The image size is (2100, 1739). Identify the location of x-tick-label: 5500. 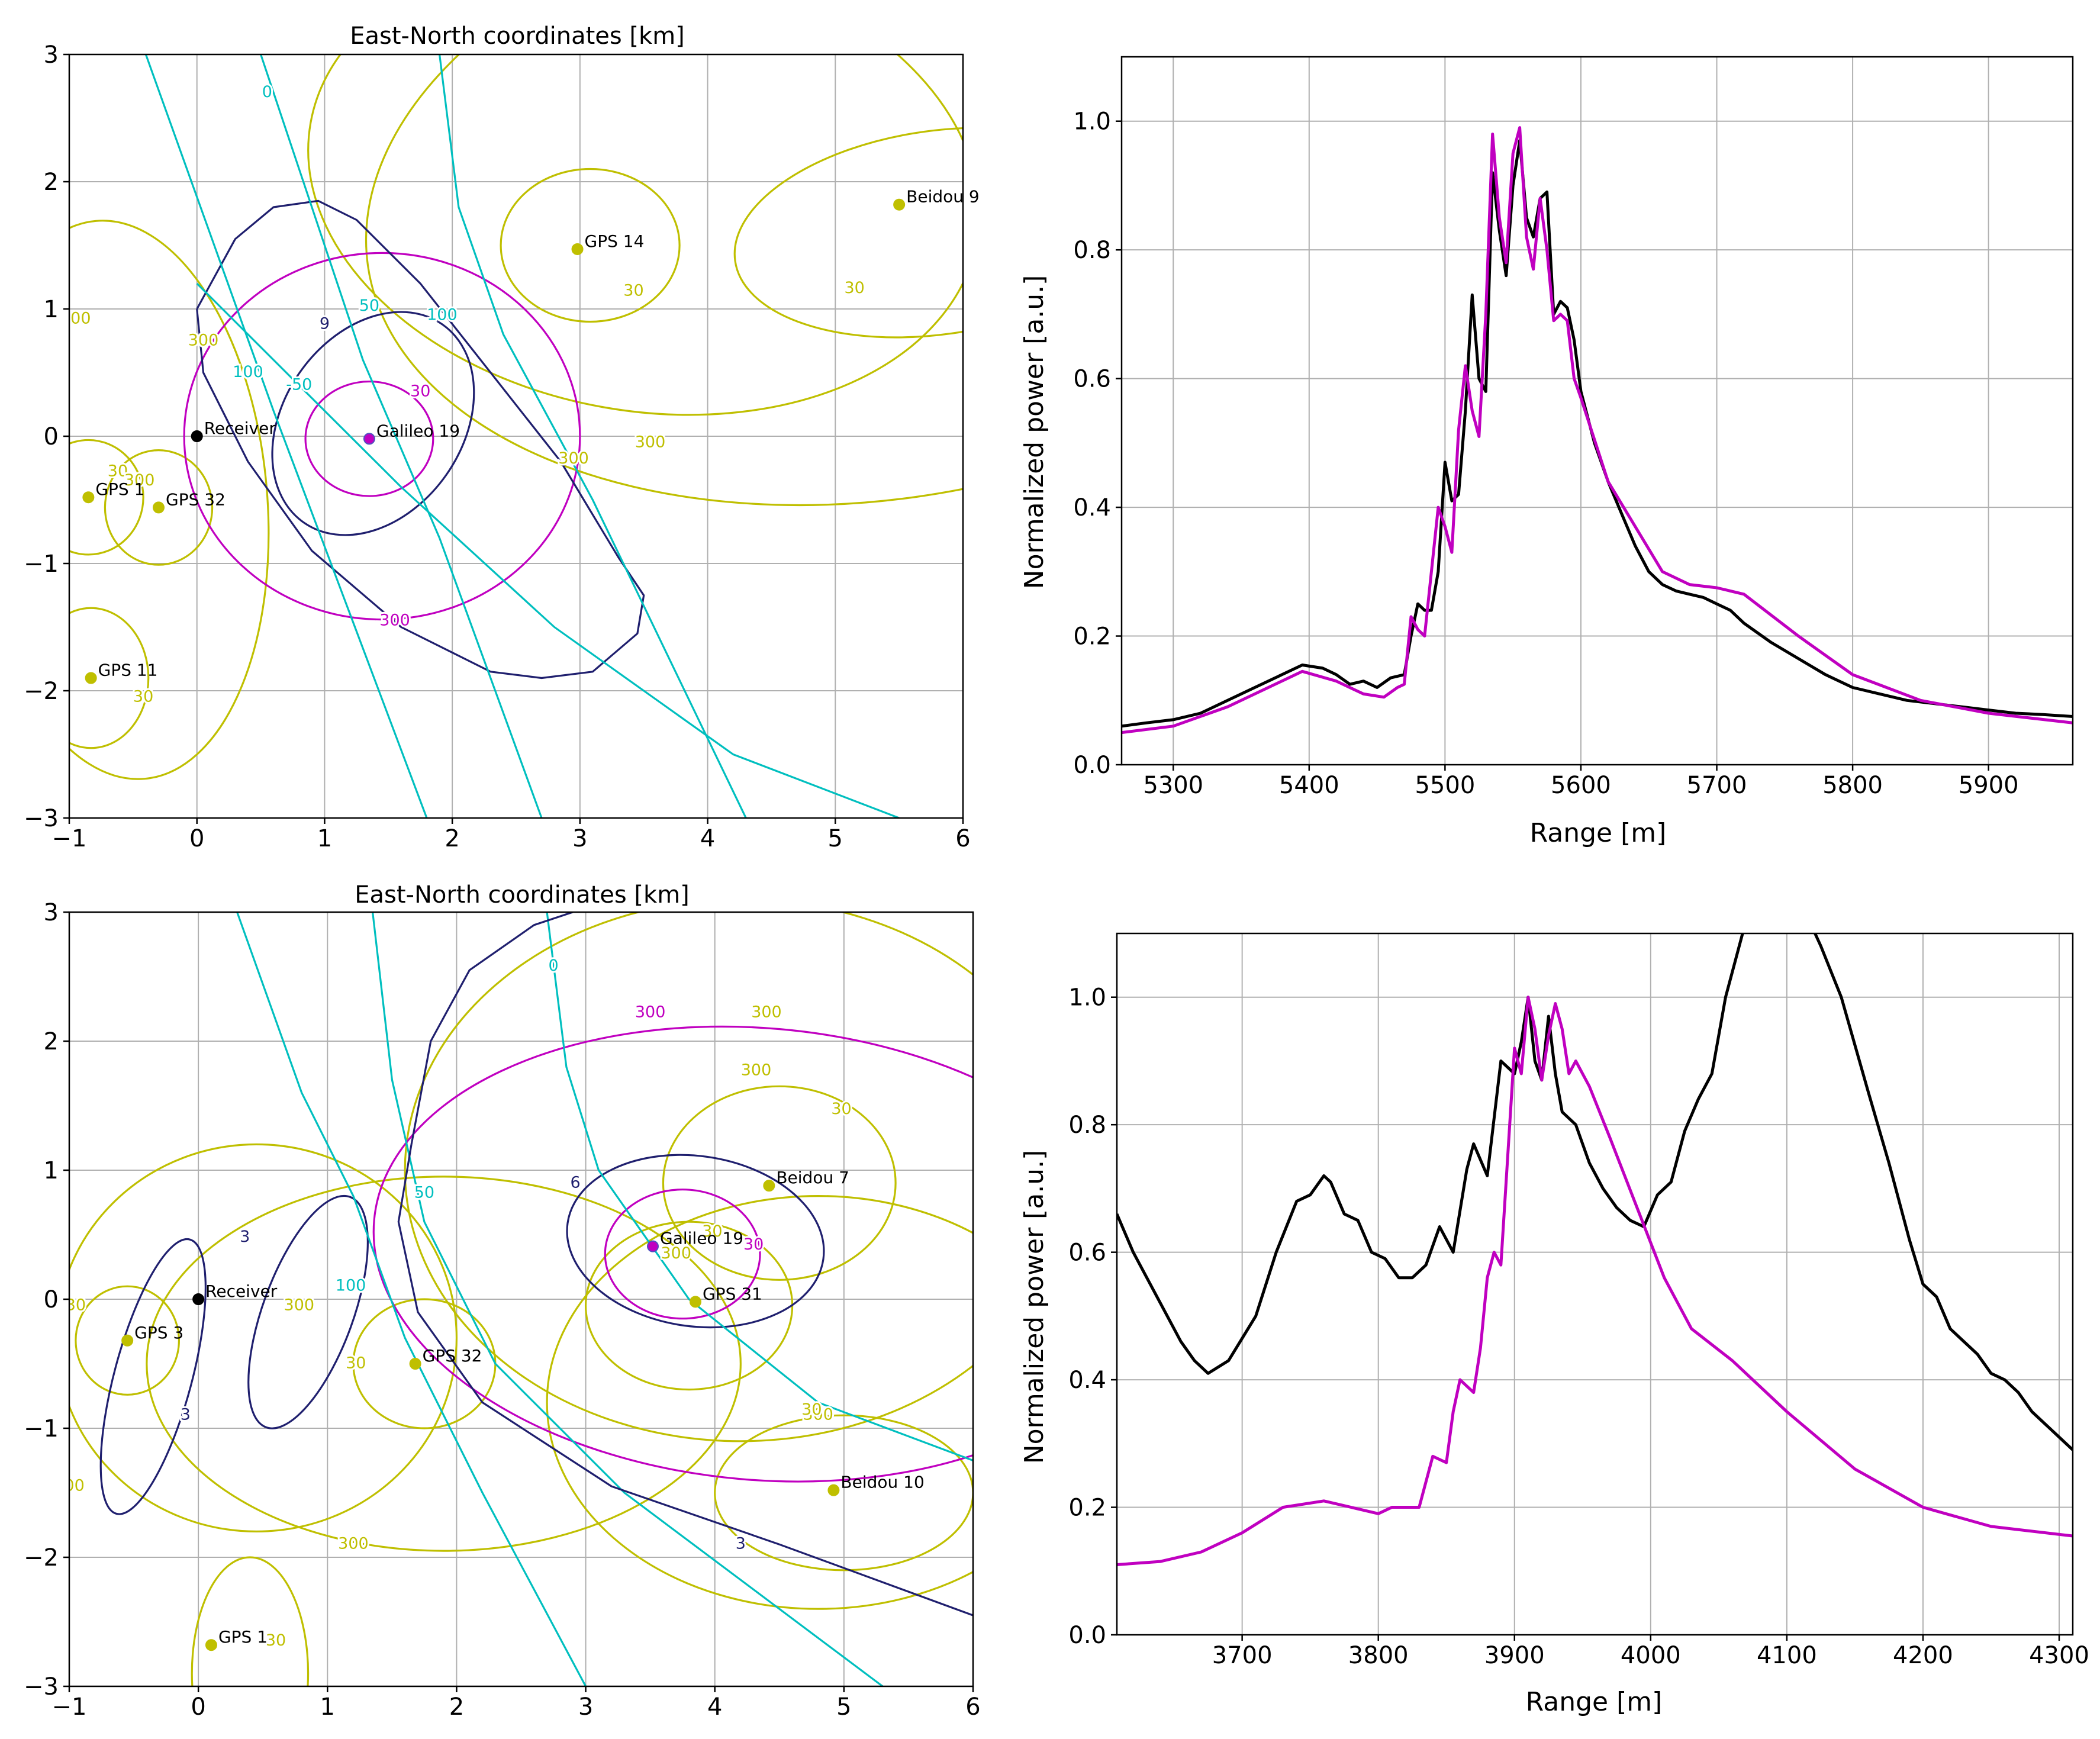
(1445, 785).